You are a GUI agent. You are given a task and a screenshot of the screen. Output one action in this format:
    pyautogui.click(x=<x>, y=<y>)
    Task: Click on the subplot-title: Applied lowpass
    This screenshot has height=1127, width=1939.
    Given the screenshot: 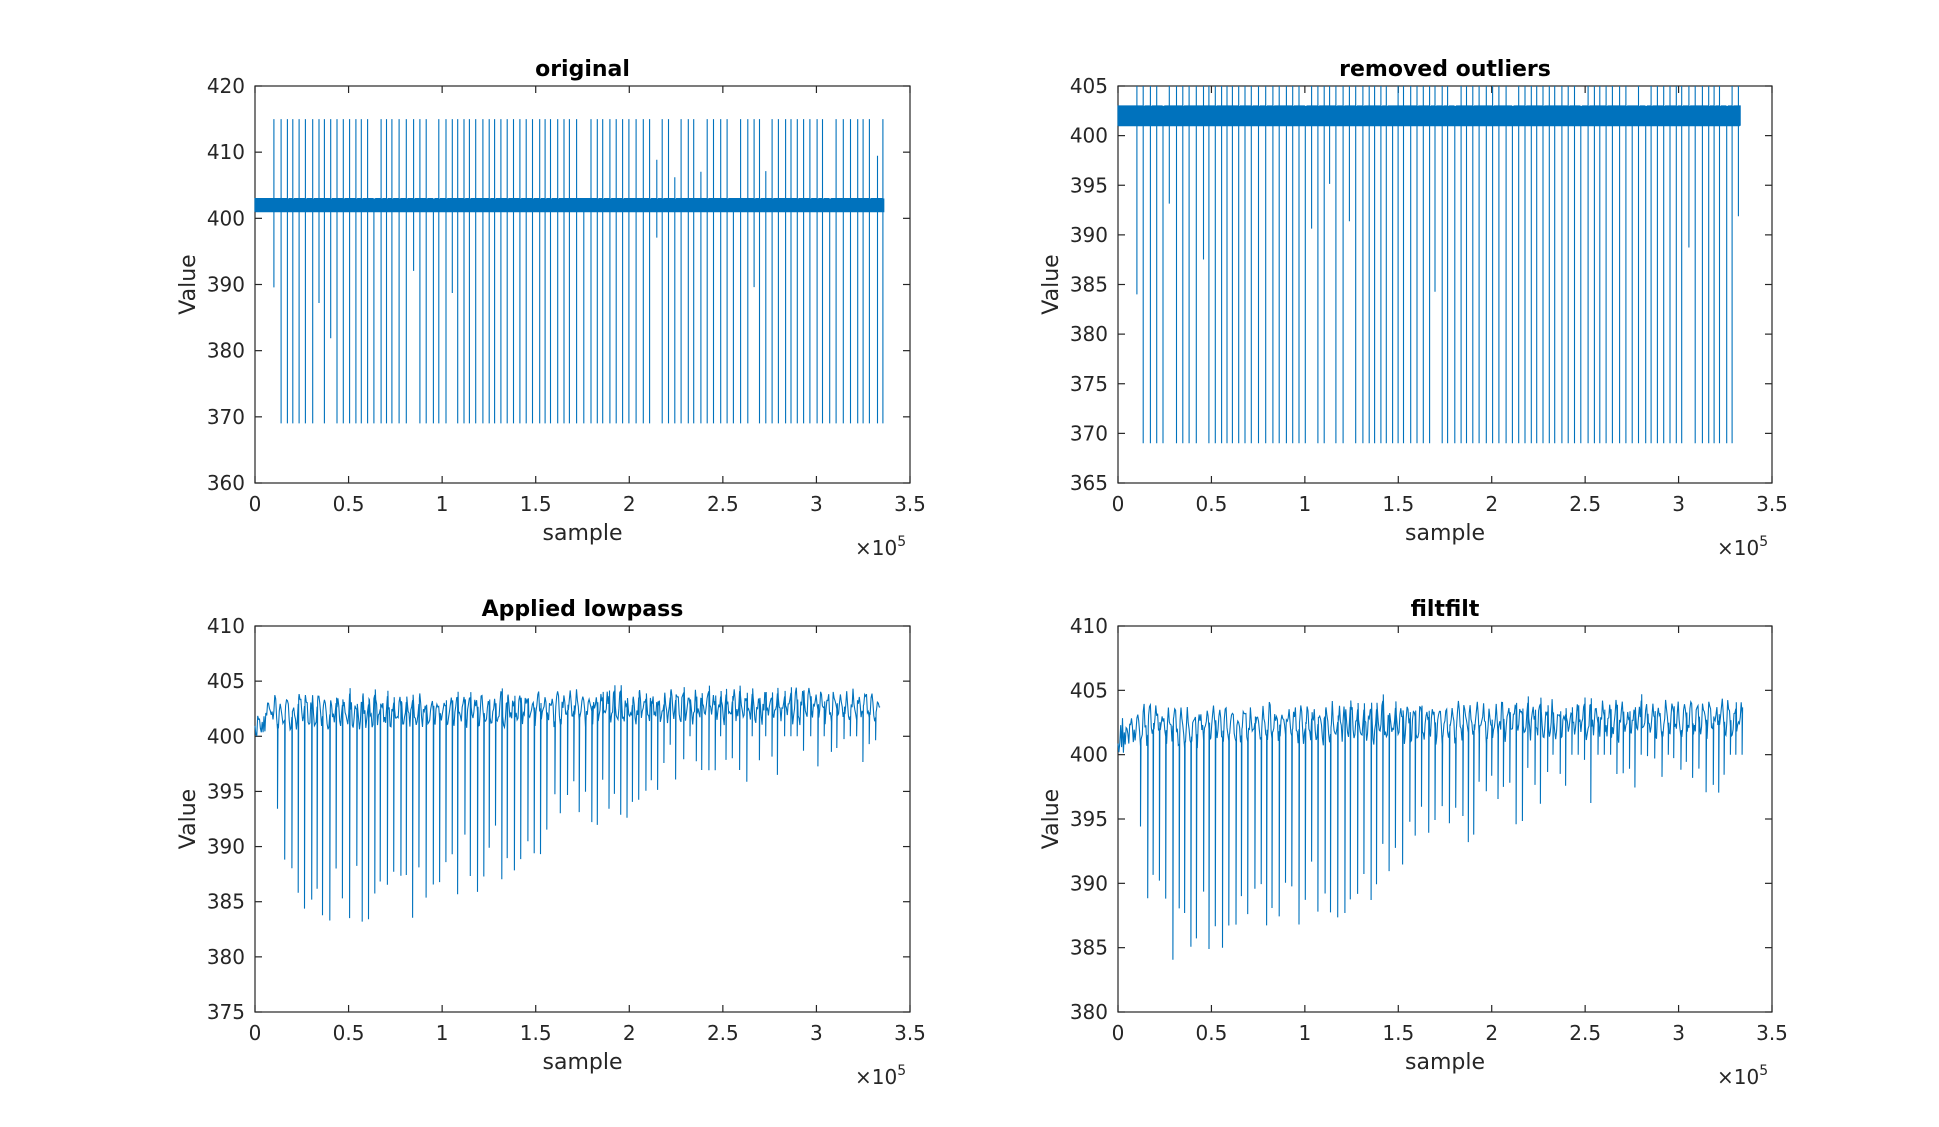 What is the action you would take?
    pyautogui.click(x=583, y=609)
    